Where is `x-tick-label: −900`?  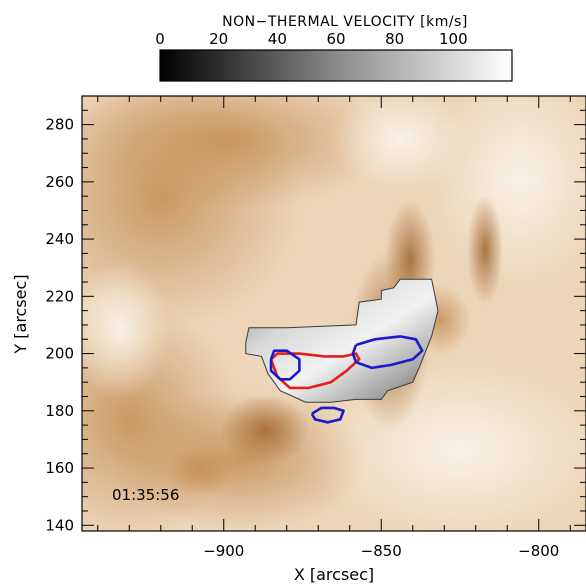 x-tick-label: −900 is located at coordinates (223, 551).